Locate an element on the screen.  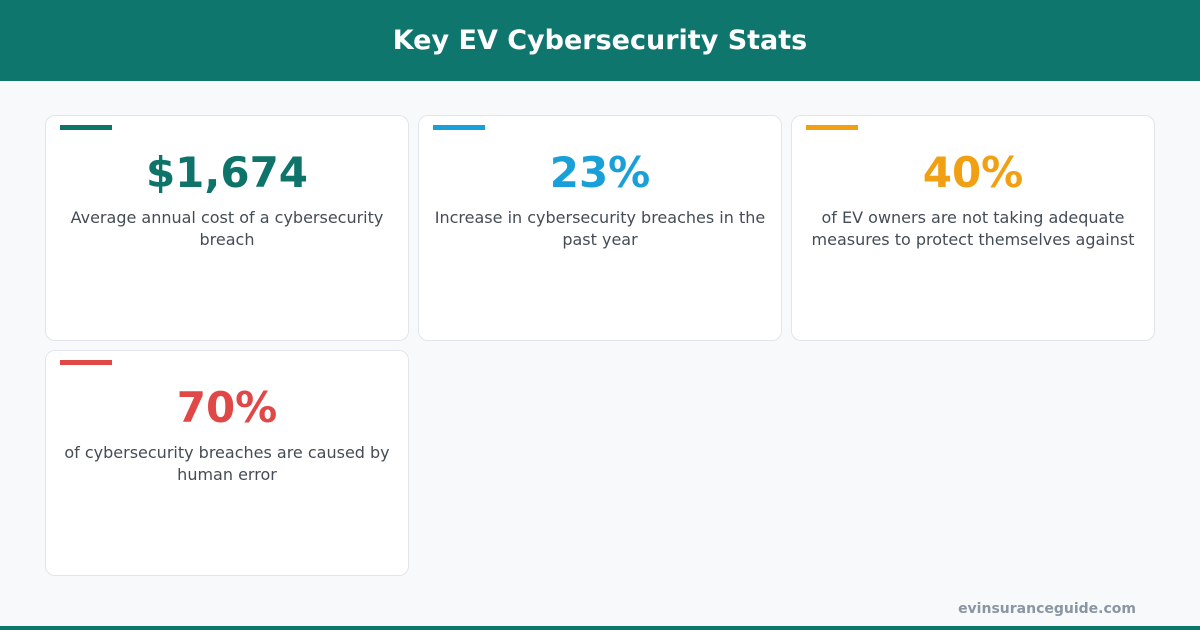
source: evinsuranceguide.com is located at coordinates (1047, 609).